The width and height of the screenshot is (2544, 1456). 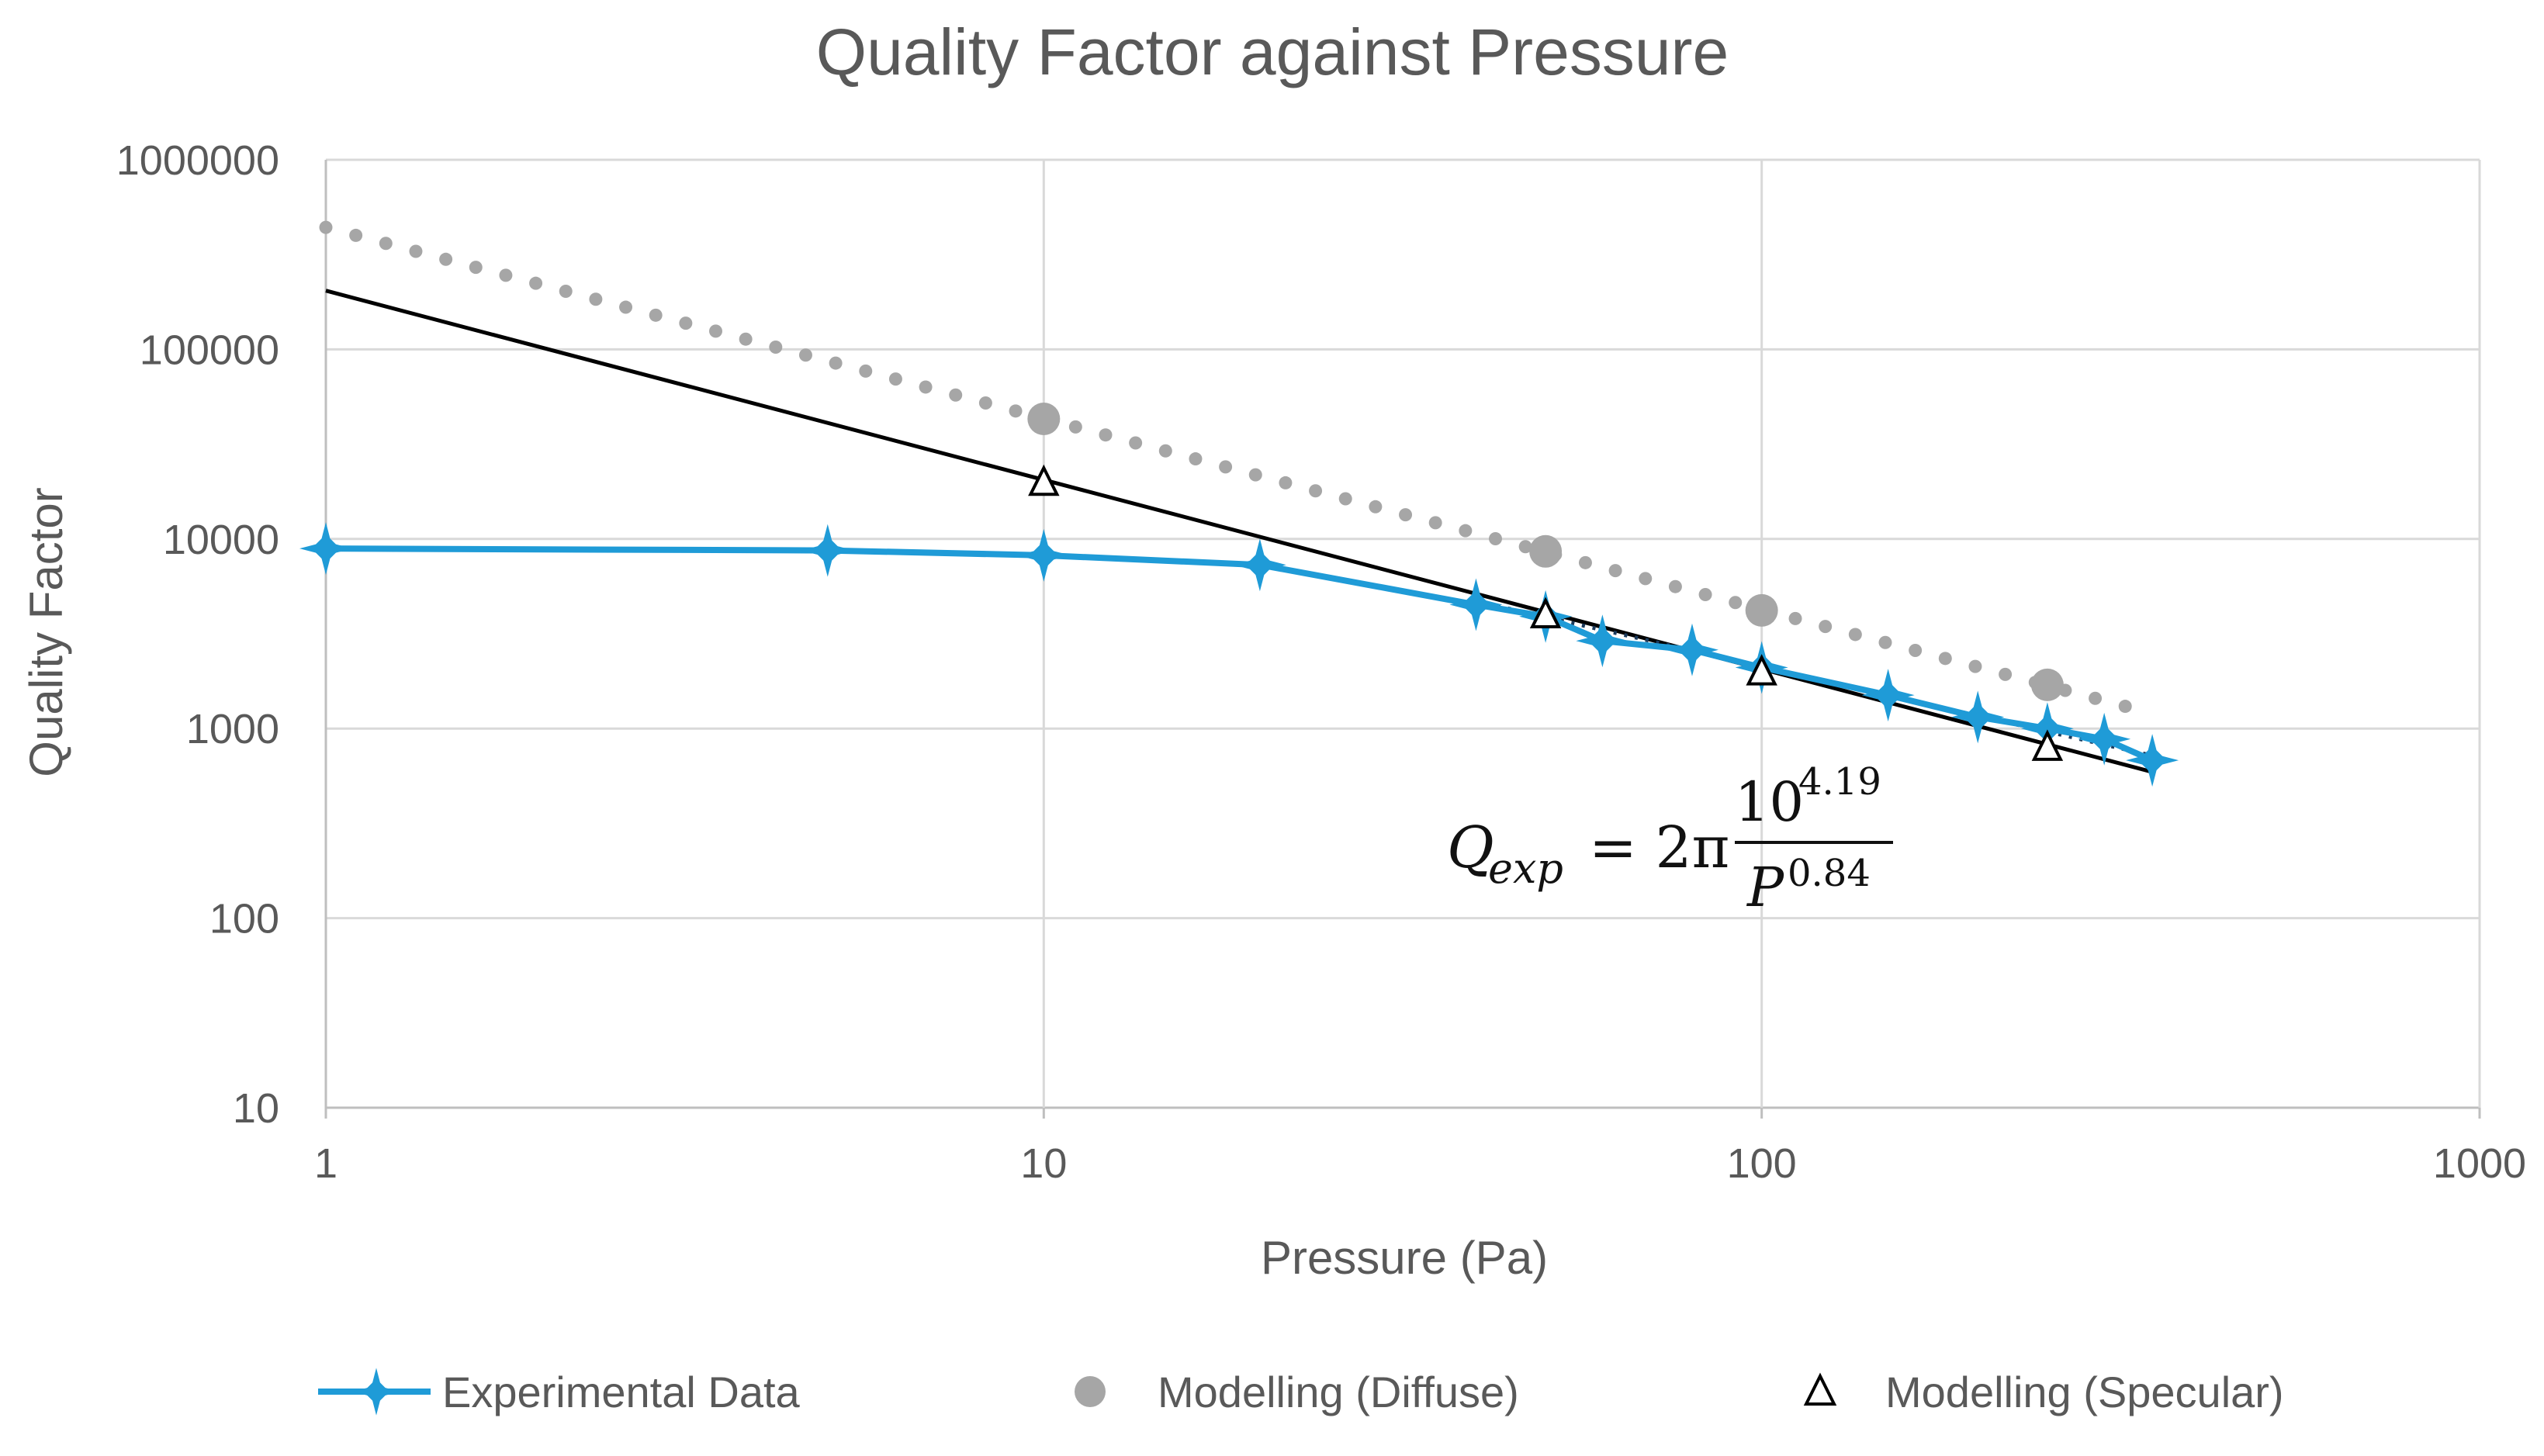 What do you see at coordinates (2479, 1163) in the screenshot?
I see `x-tick-label: 1000` at bounding box center [2479, 1163].